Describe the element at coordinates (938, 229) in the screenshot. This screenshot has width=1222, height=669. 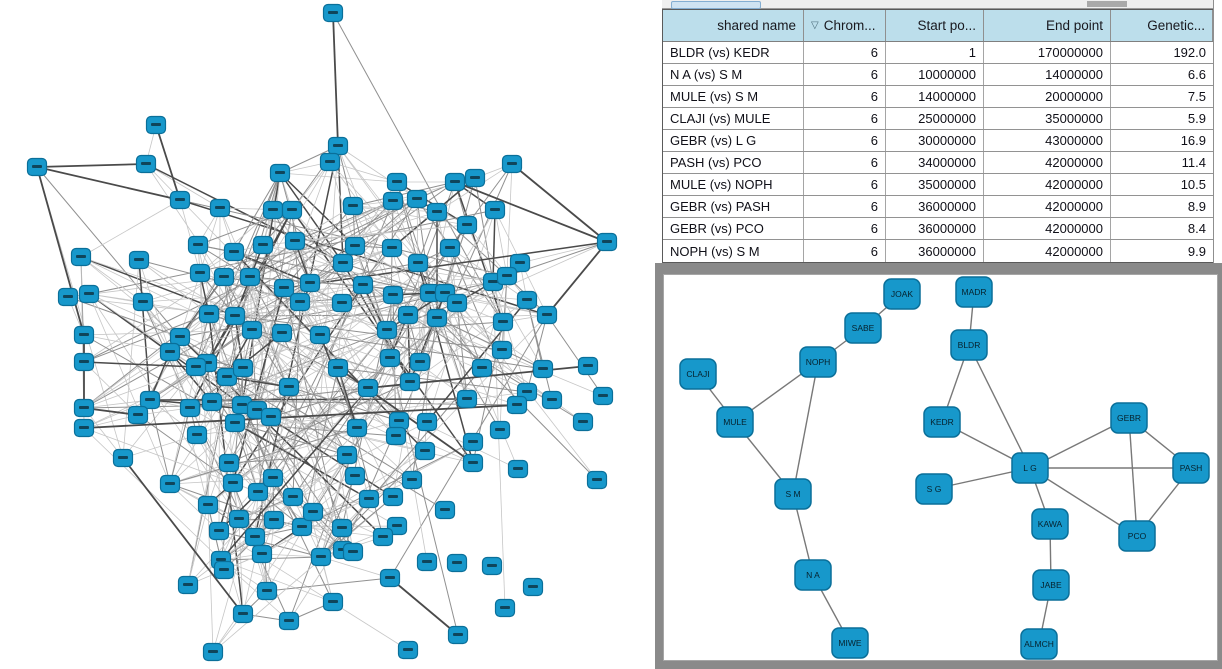
I see `table-row: GEBR (vs) PCO 6 36000000 42000000 8.4` at that location.